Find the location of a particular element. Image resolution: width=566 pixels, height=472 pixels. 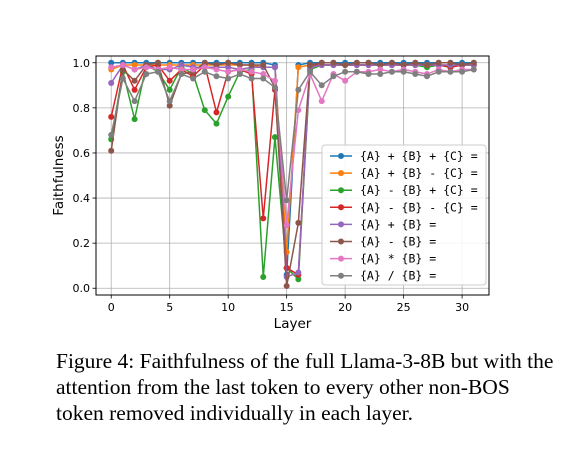

legend-box is located at coordinates (404, 215).